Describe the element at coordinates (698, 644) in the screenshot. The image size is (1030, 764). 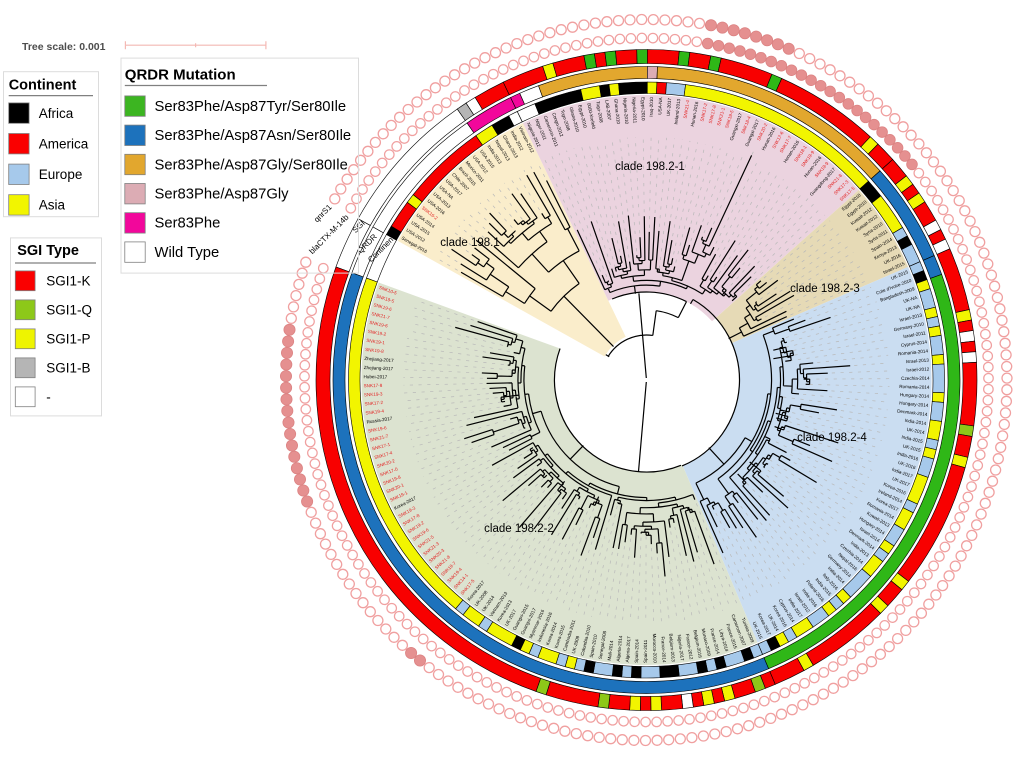
I see `svg-text: Belgium-2016` at that location.